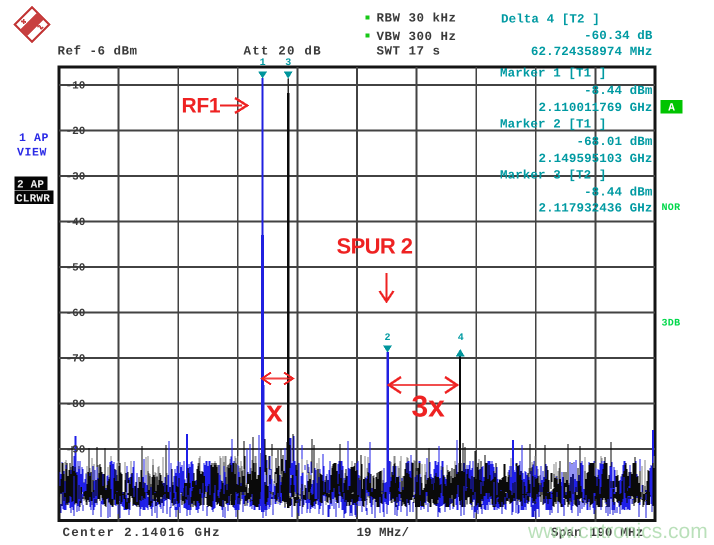 The image size is (714, 545). What do you see at coordinates (76, 223) in the screenshot?
I see `svg-text: -40` at bounding box center [76, 223].